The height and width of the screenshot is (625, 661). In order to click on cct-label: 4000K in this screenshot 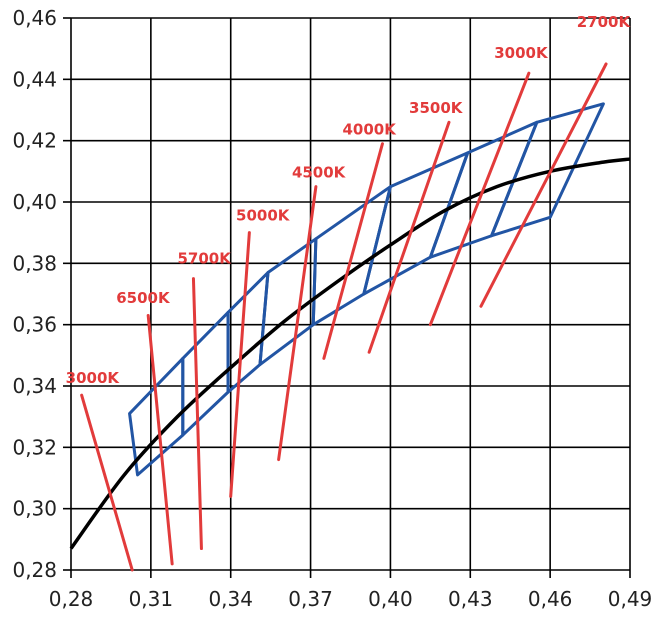, I will do `click(370, 130)`.